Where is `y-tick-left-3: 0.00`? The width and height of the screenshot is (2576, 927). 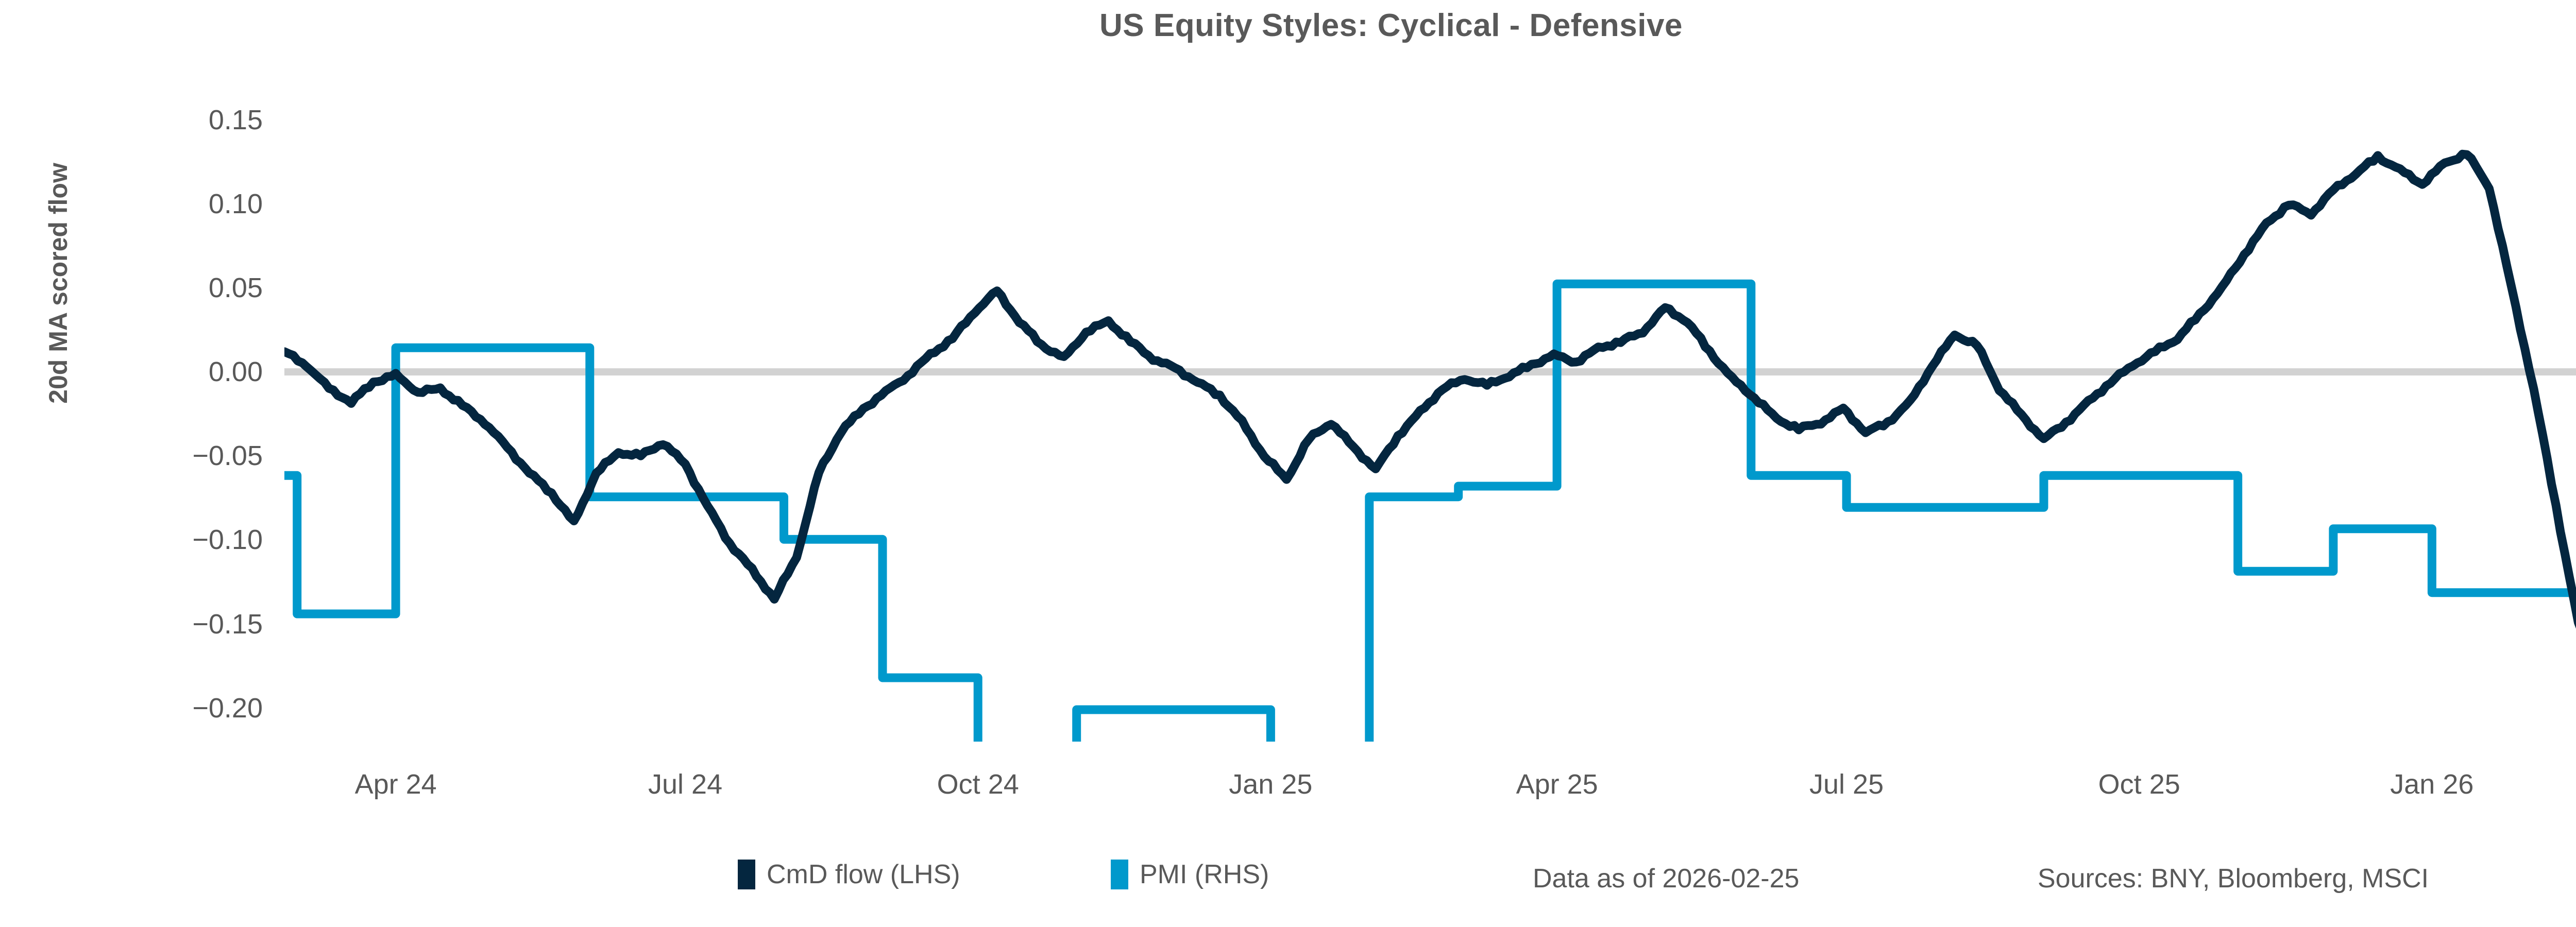
y-tick-left-3: 0.00 is located at coordinates (235, 372).